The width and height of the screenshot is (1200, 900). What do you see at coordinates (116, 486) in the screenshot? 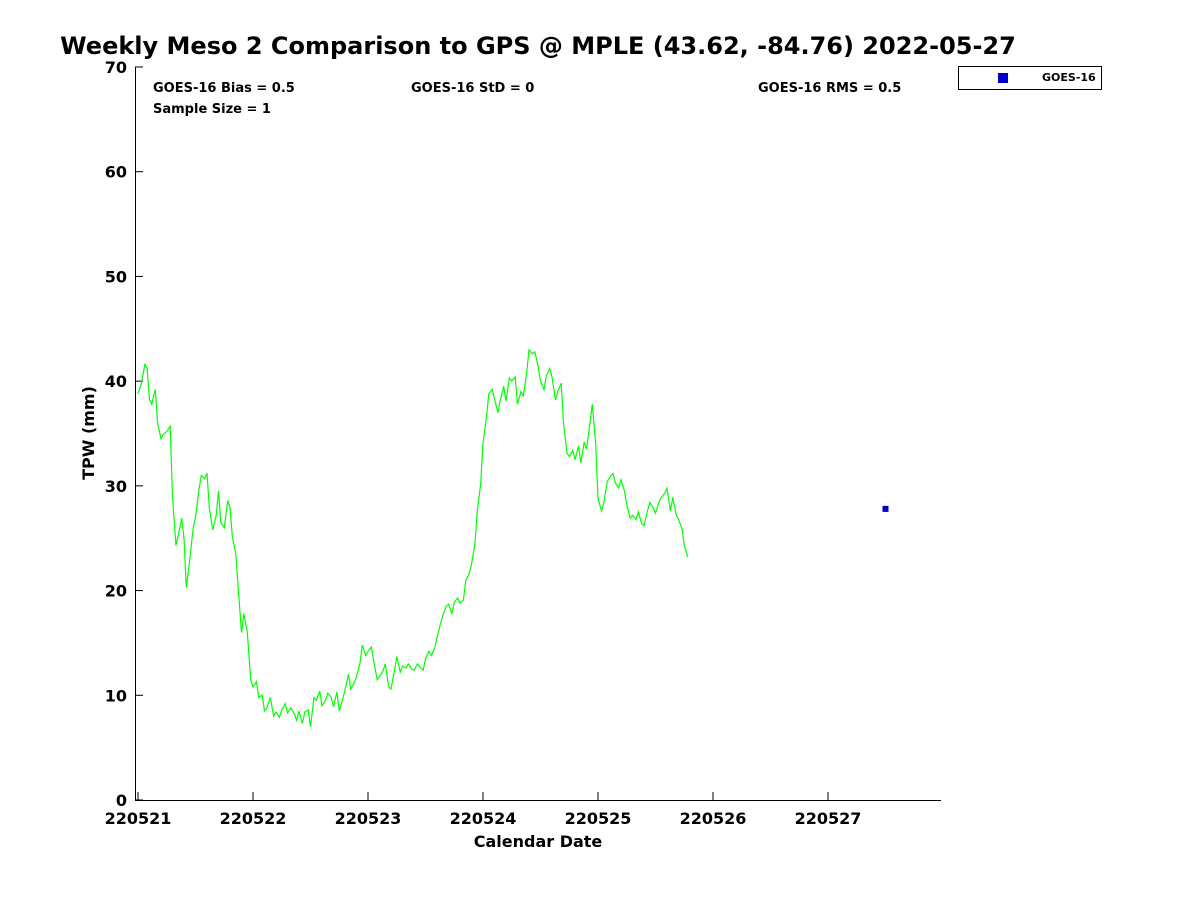
I see `y-tick-label: 30` at bounding box center [116, 486].